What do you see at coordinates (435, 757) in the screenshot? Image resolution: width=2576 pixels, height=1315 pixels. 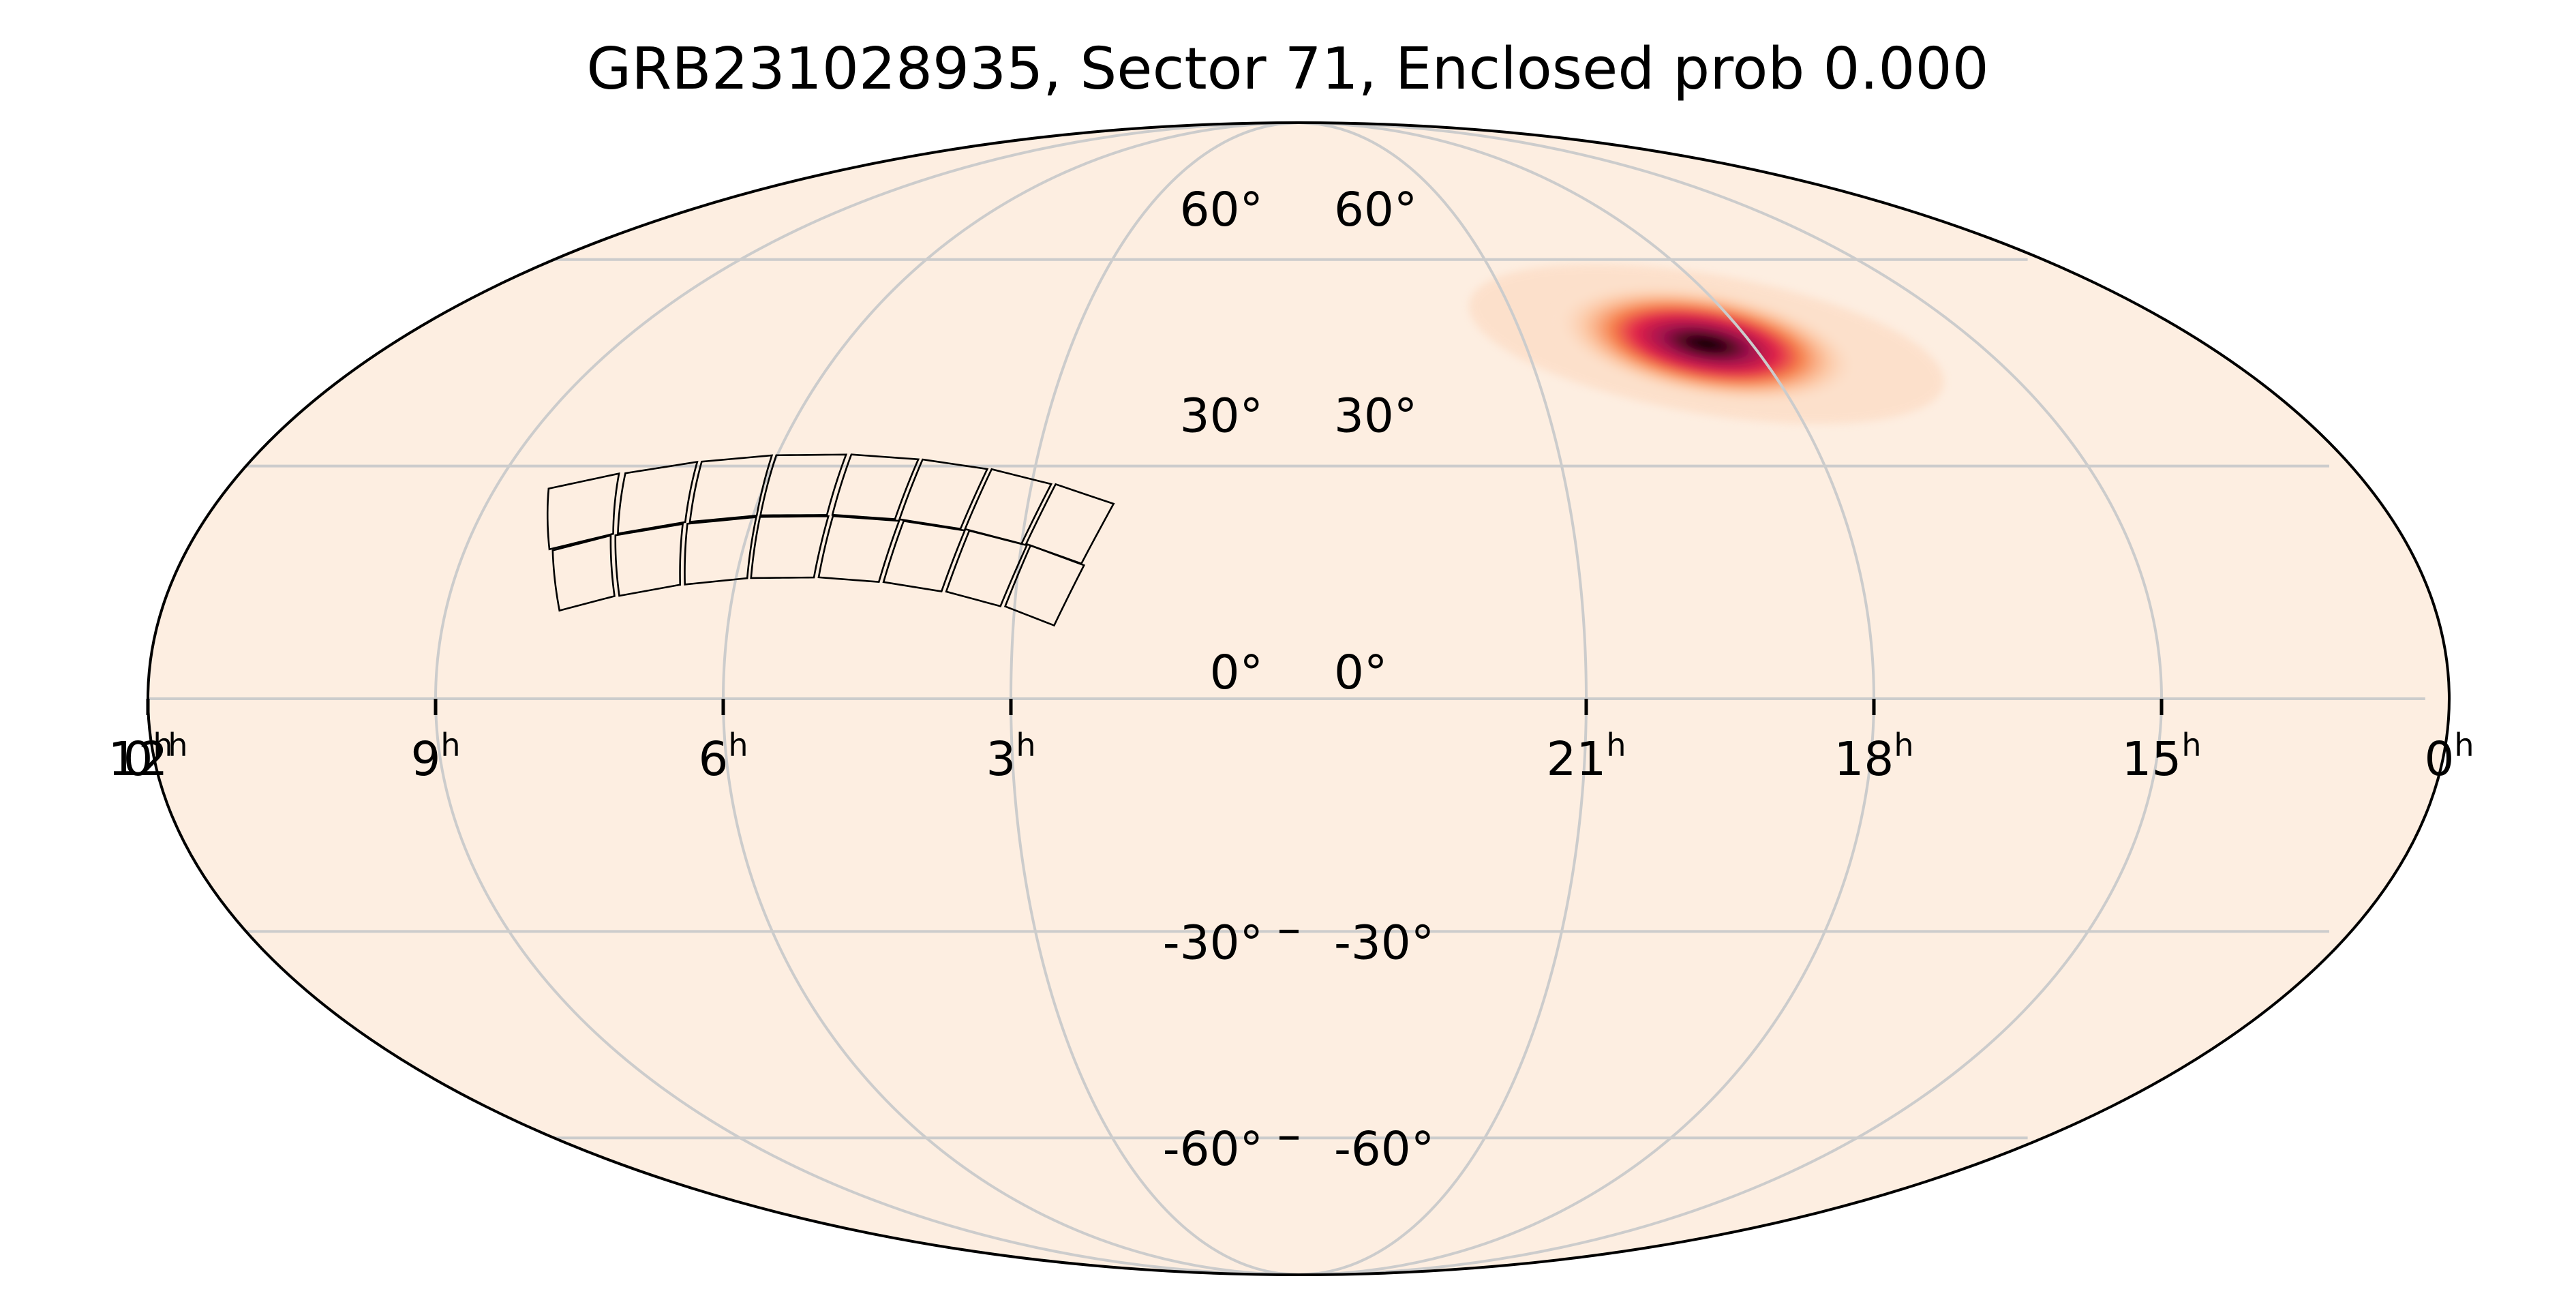 I see `ra-tick-label: 9h` at bounding box center [435, 757].